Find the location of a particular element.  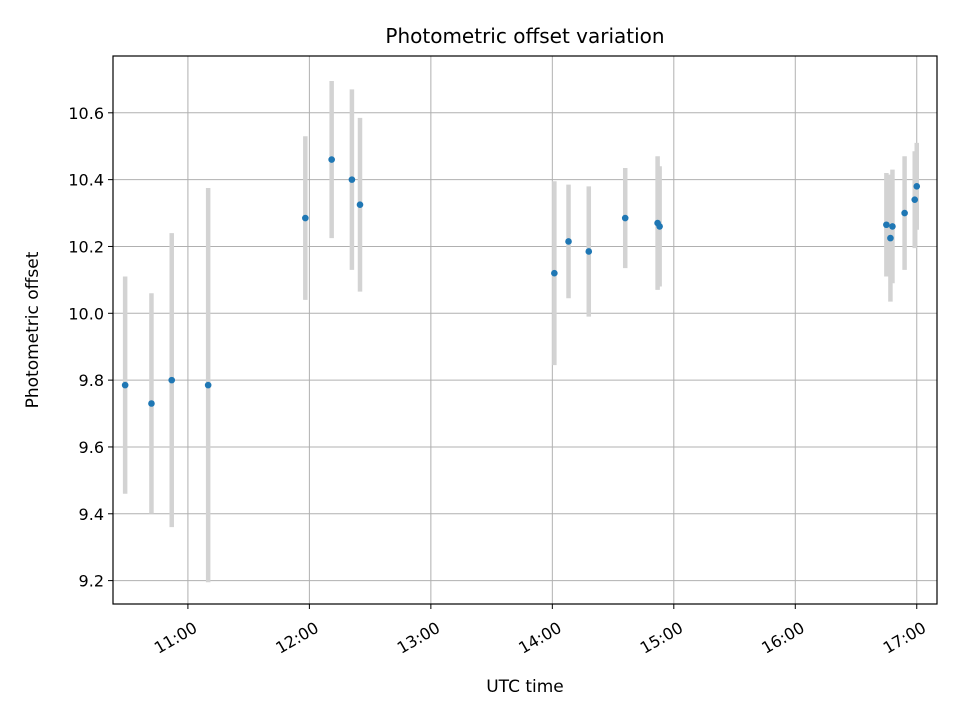

y-tick-label: 9.2 is located at coordinates (91, 581).